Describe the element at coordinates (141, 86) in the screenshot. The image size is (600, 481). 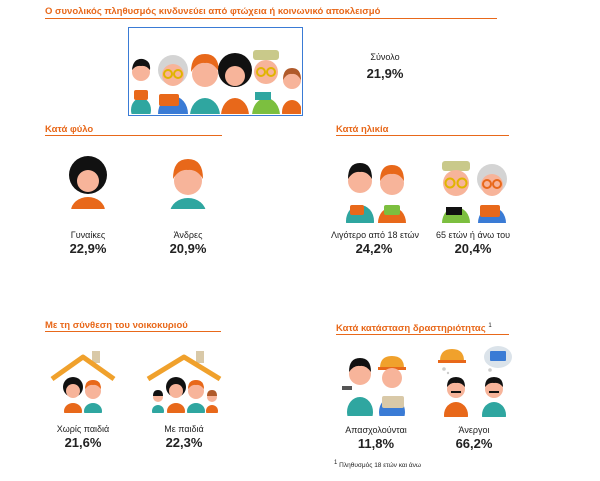
I see `child-figure-icon` at that location.